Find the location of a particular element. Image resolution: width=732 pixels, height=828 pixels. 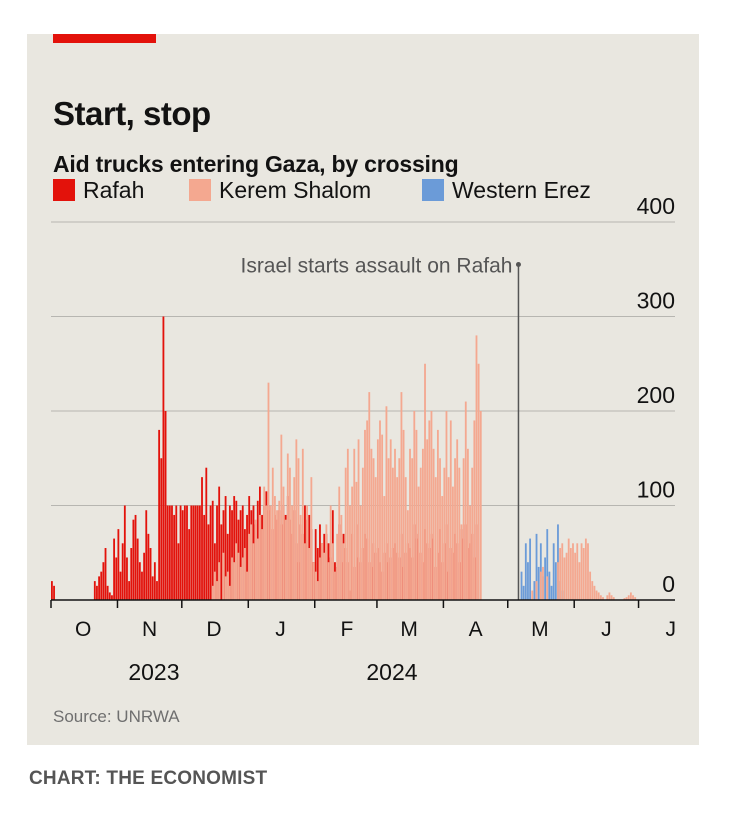

bar-western-erez is located at coordinates (534, 590).